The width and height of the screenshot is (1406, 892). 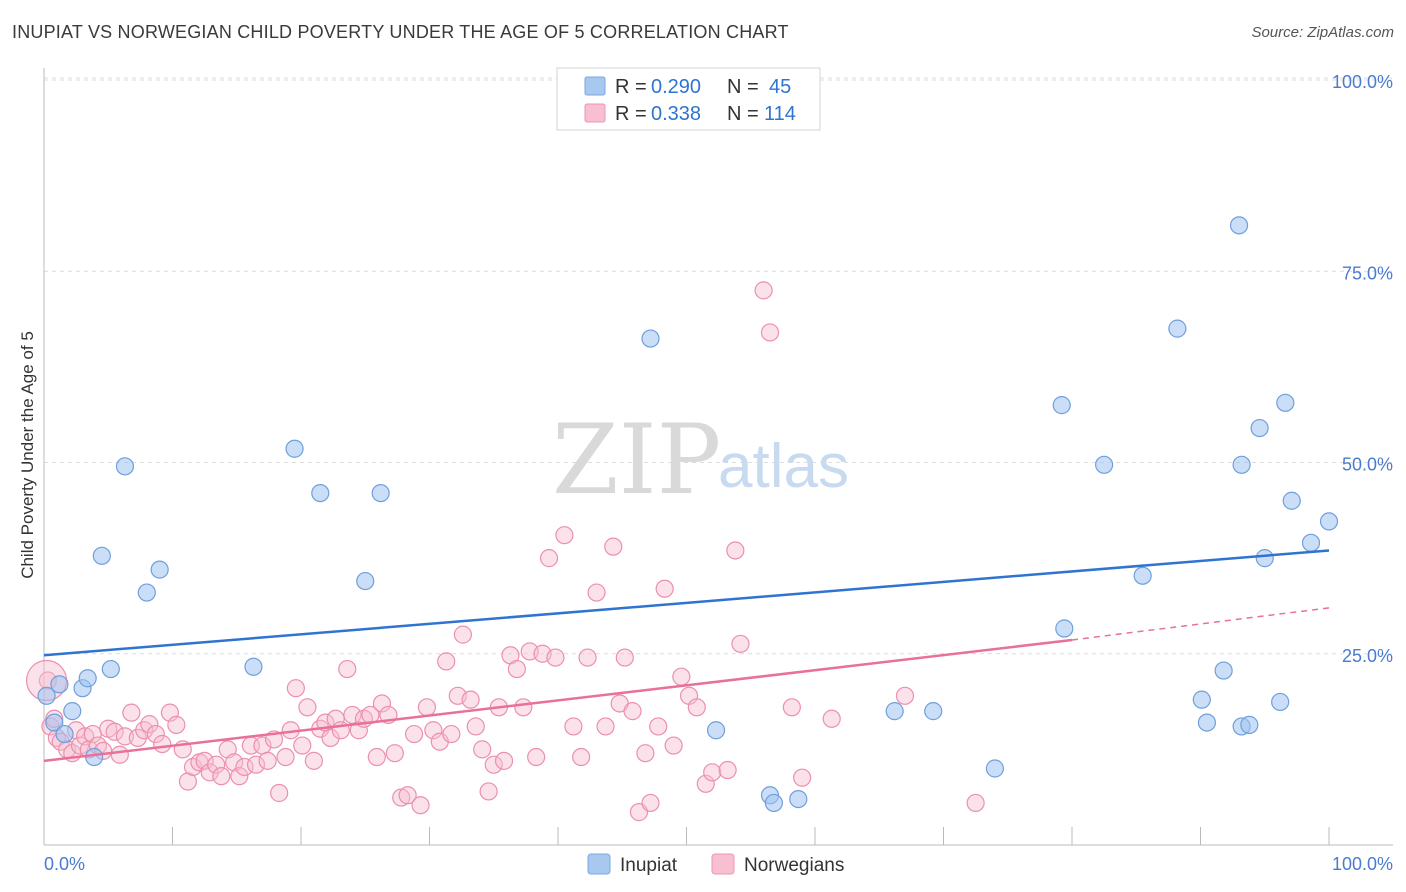 What do you see at coordinates (595, 86) in the screenshot?
I see `legend-swatch-inupiat` at bounding box center [595, 86].